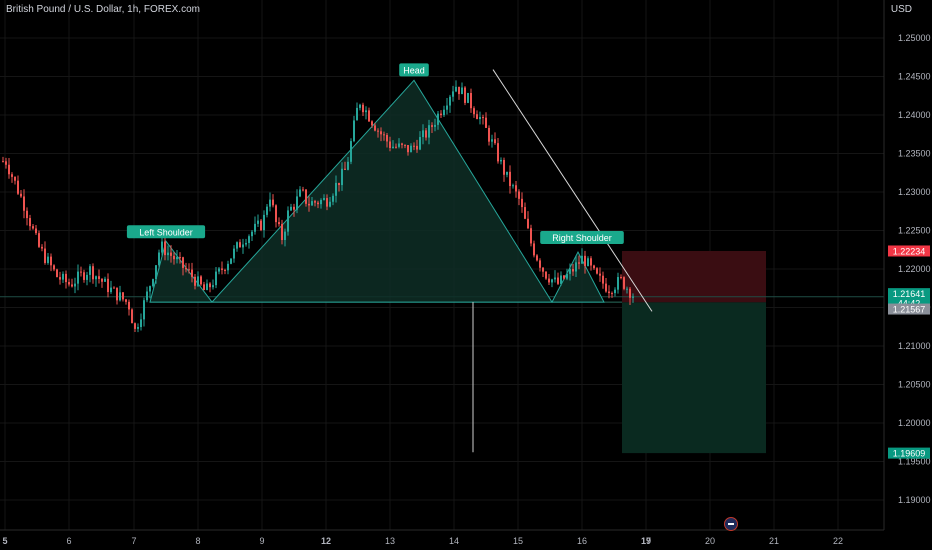 Image resolution: width=932 pixels, height=550 pixels. Describe the element at coordinates (582, 238) in the screenshot. I see `right-shoulder-label-bg` at that location.